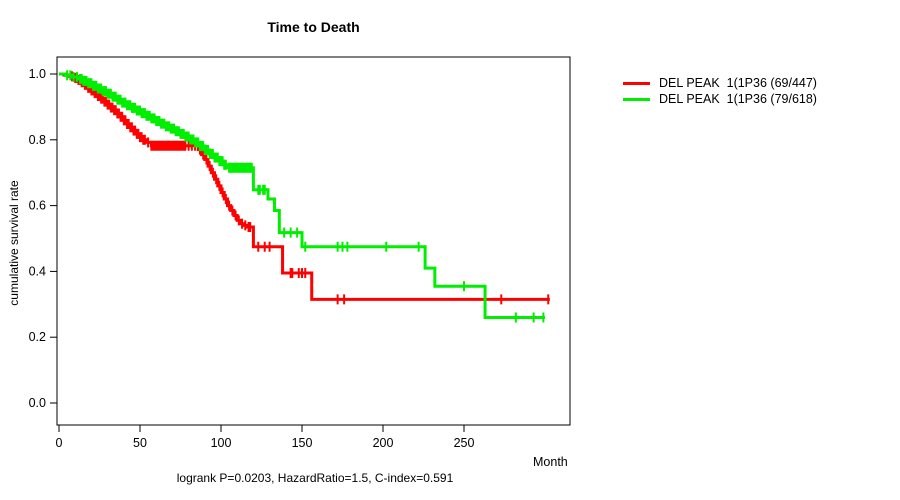 The image size is (900, 500). Describe the element at coordinates (37, 140) in the screenshot. I see `y-tick-label: 0.8` at that location.